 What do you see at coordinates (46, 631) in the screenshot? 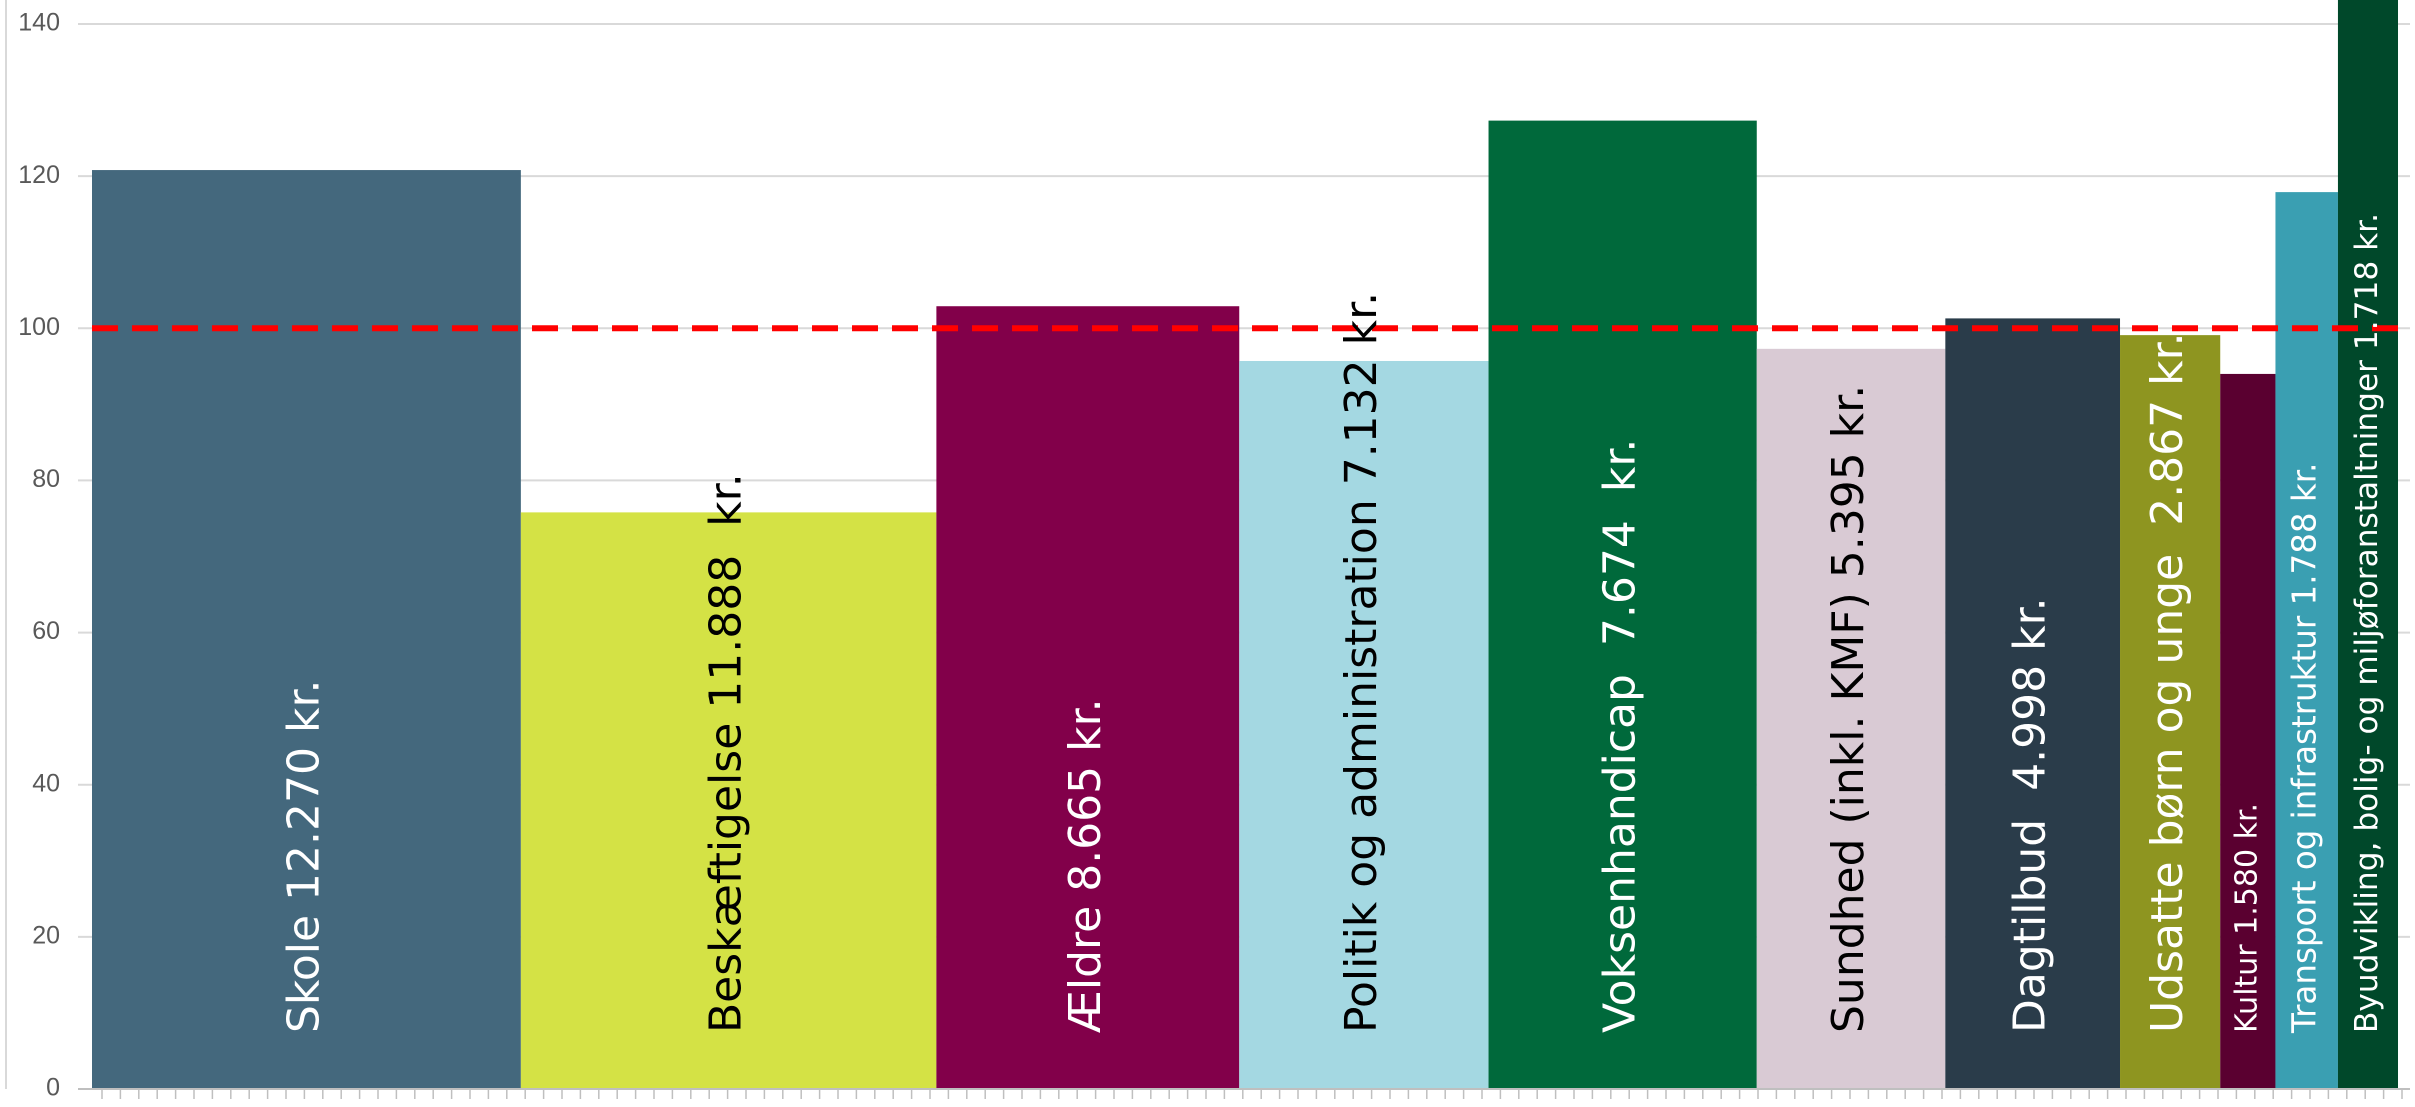
I see `y-tick-label: 60` at bounding box center [46, 631].